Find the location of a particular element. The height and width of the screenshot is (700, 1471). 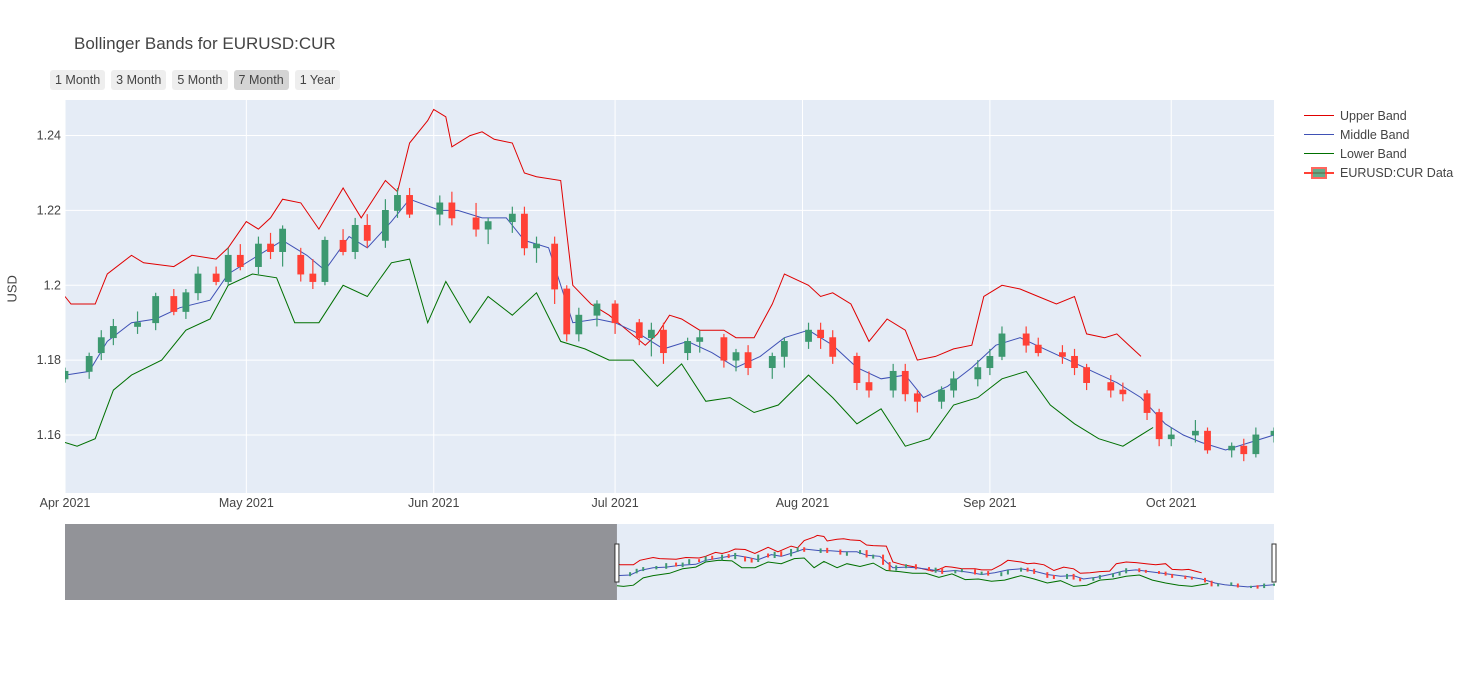

legend-item-eurusd-data: EURUSD:CUR Data is located at coordinates (1378, 172).